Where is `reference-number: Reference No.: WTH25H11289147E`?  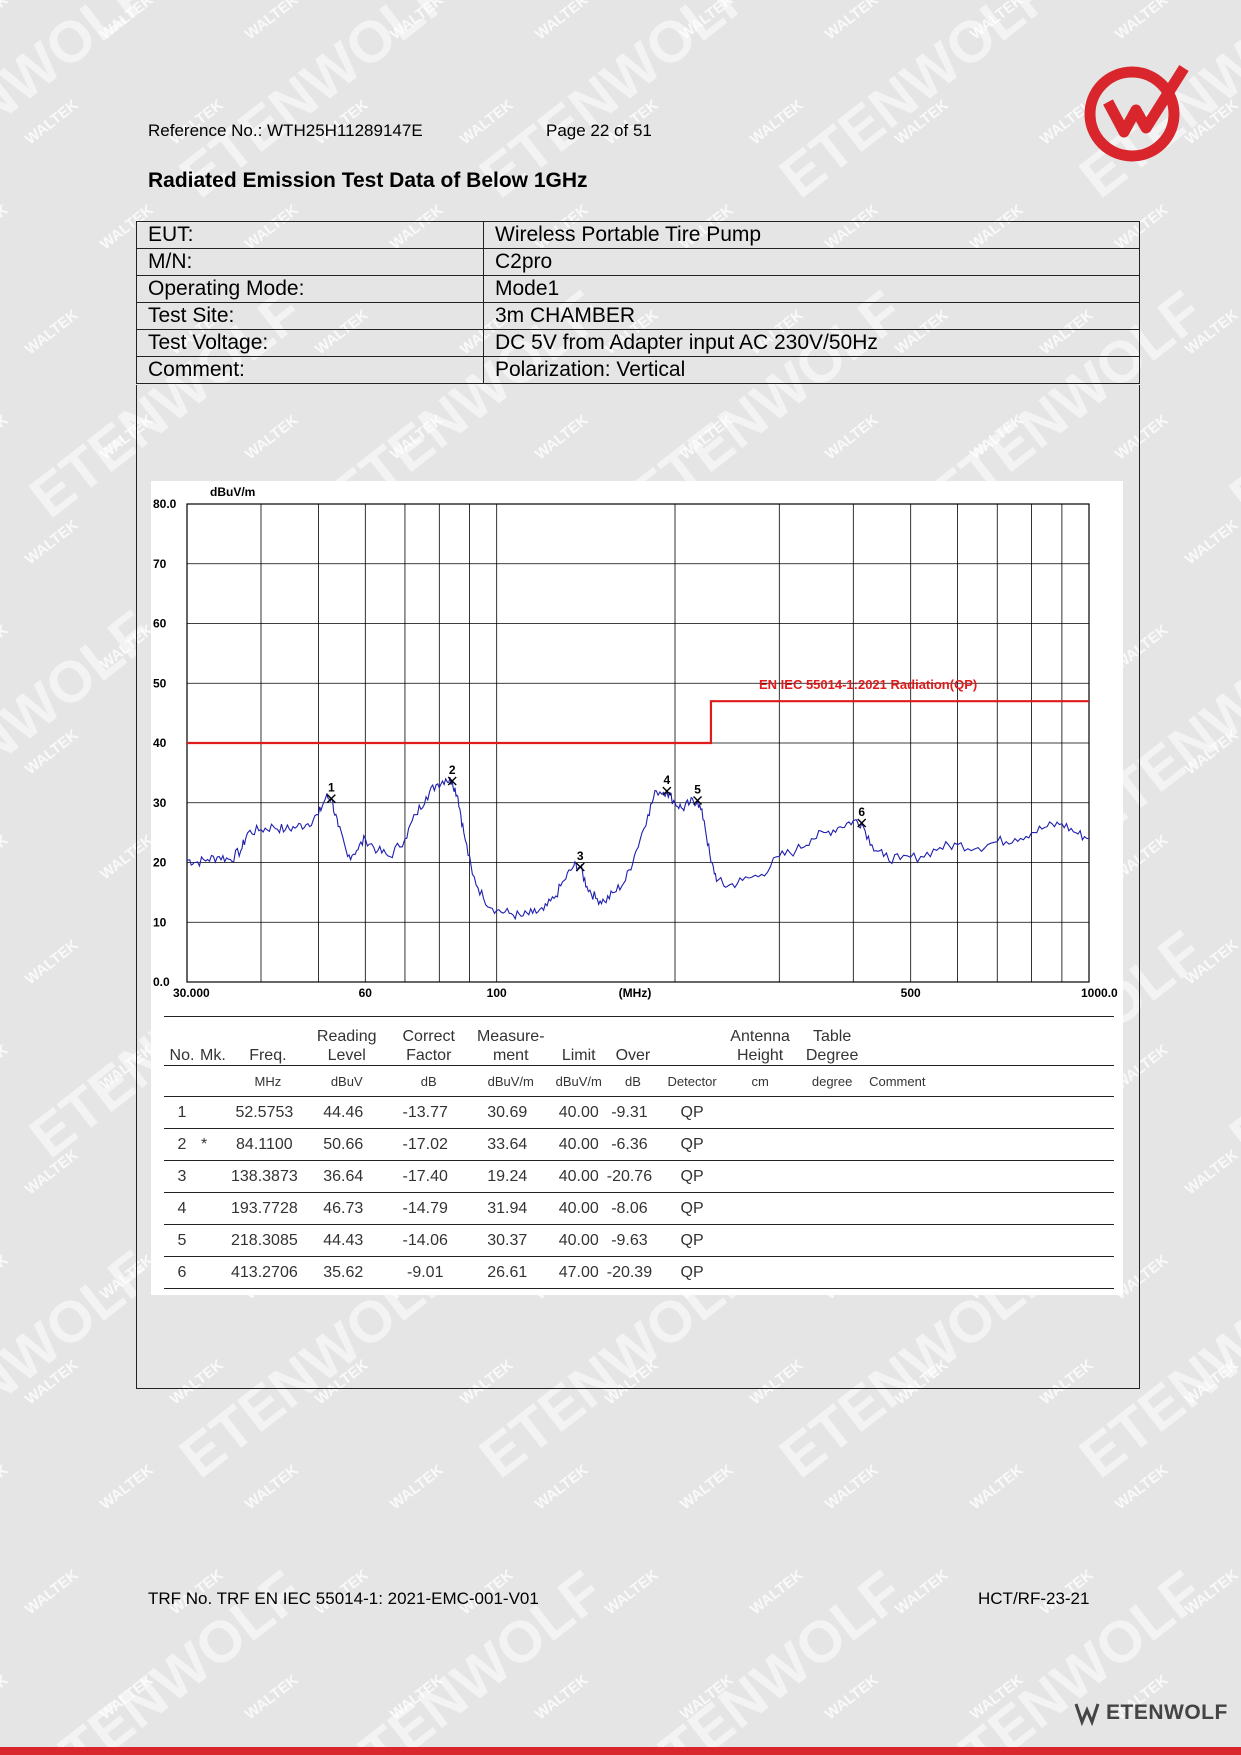 reference-number: Reference No.: WTH25H11289147E is located at coordinates (285, 130).